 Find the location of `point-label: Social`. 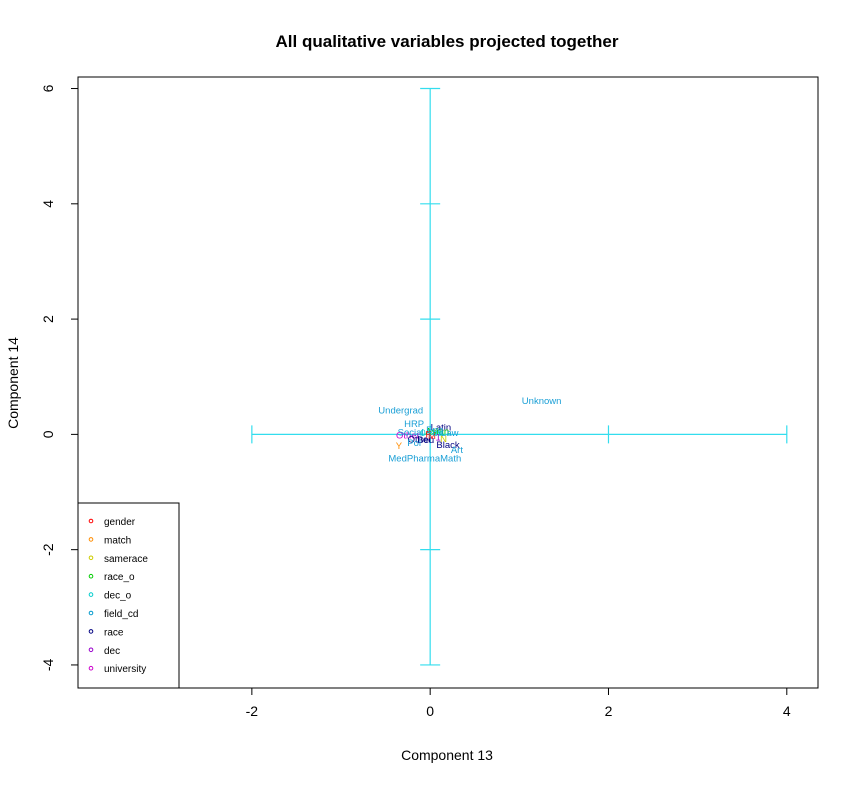

point-label: Social is located at coordinates (411, 433).